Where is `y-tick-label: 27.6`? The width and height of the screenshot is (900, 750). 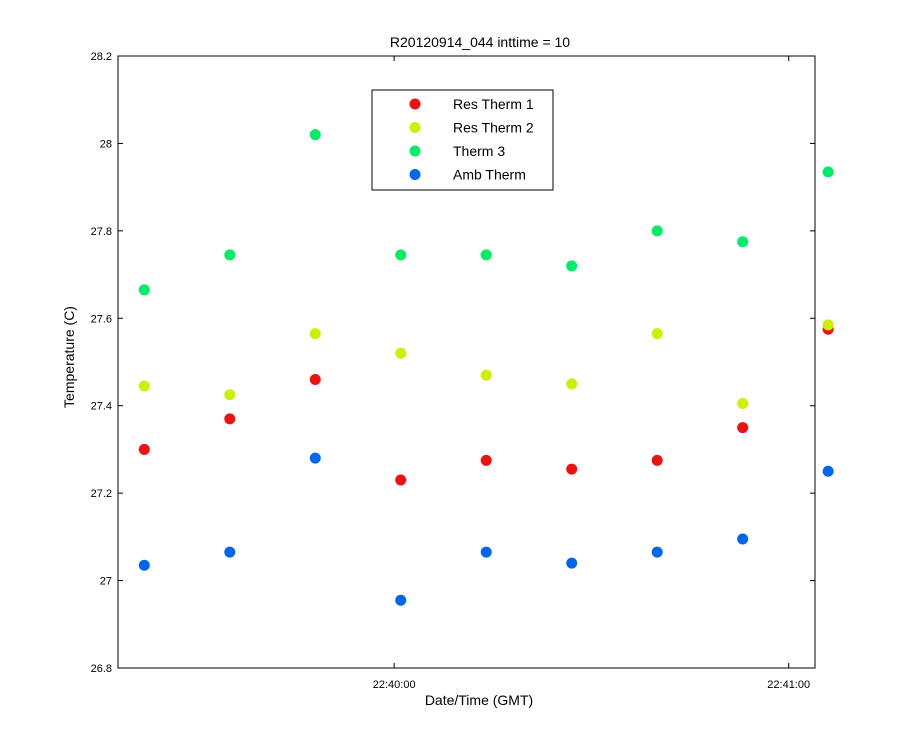
y-tick-label: 27.6 is located at coordinates (101, 319).